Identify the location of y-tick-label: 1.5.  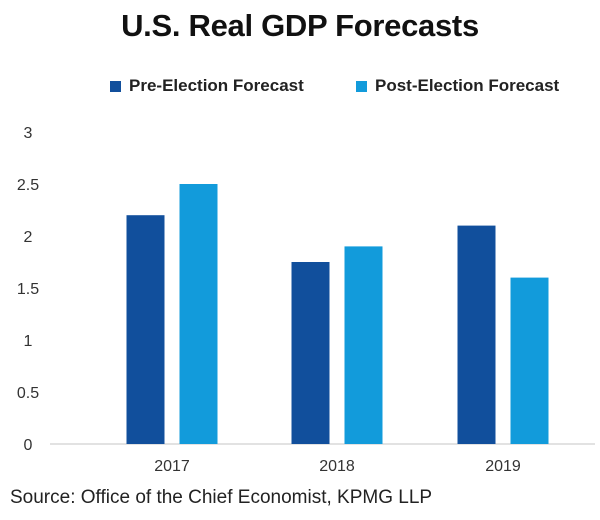
(28, 289).